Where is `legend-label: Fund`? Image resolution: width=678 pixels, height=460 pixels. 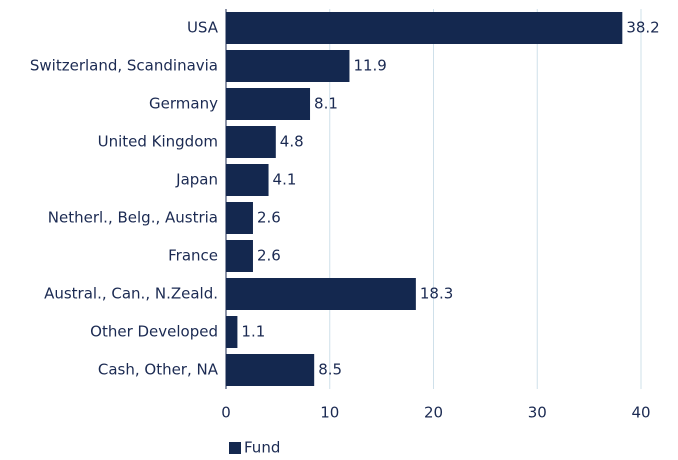 legend-label: Fund is located at coordinates (262, 448).